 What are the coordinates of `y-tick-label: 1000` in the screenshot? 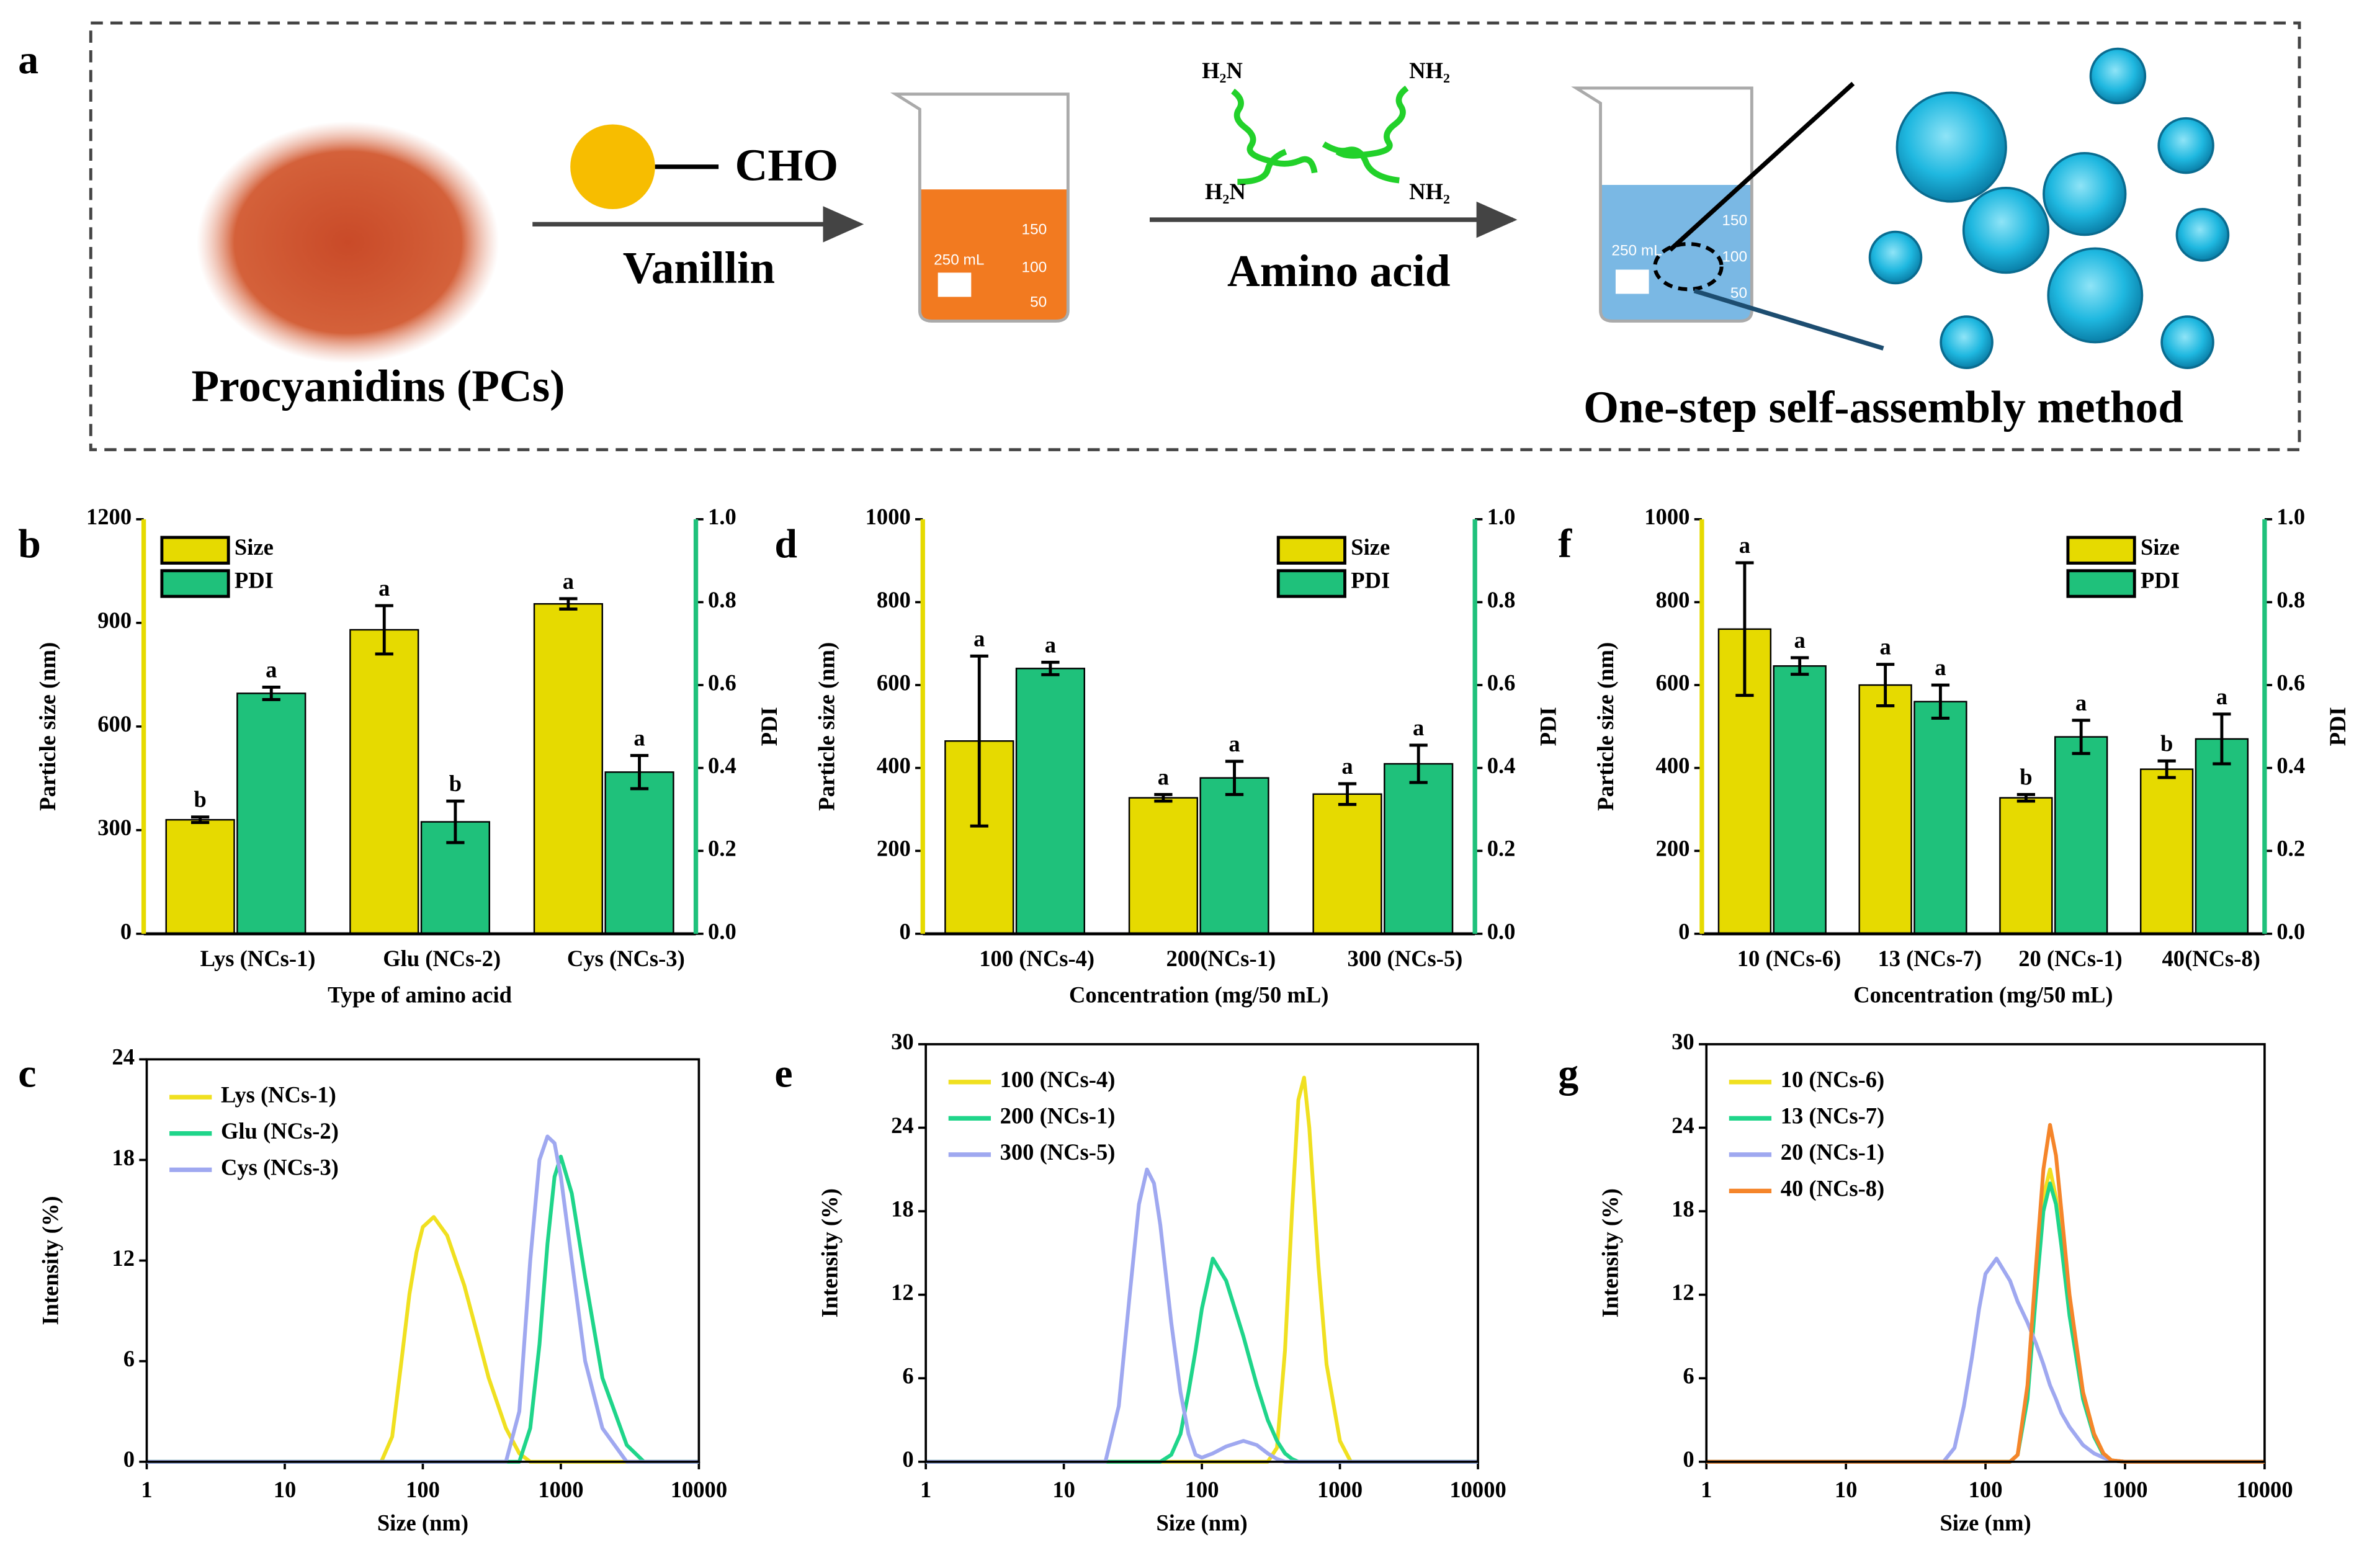 It's located at (1666, 516).